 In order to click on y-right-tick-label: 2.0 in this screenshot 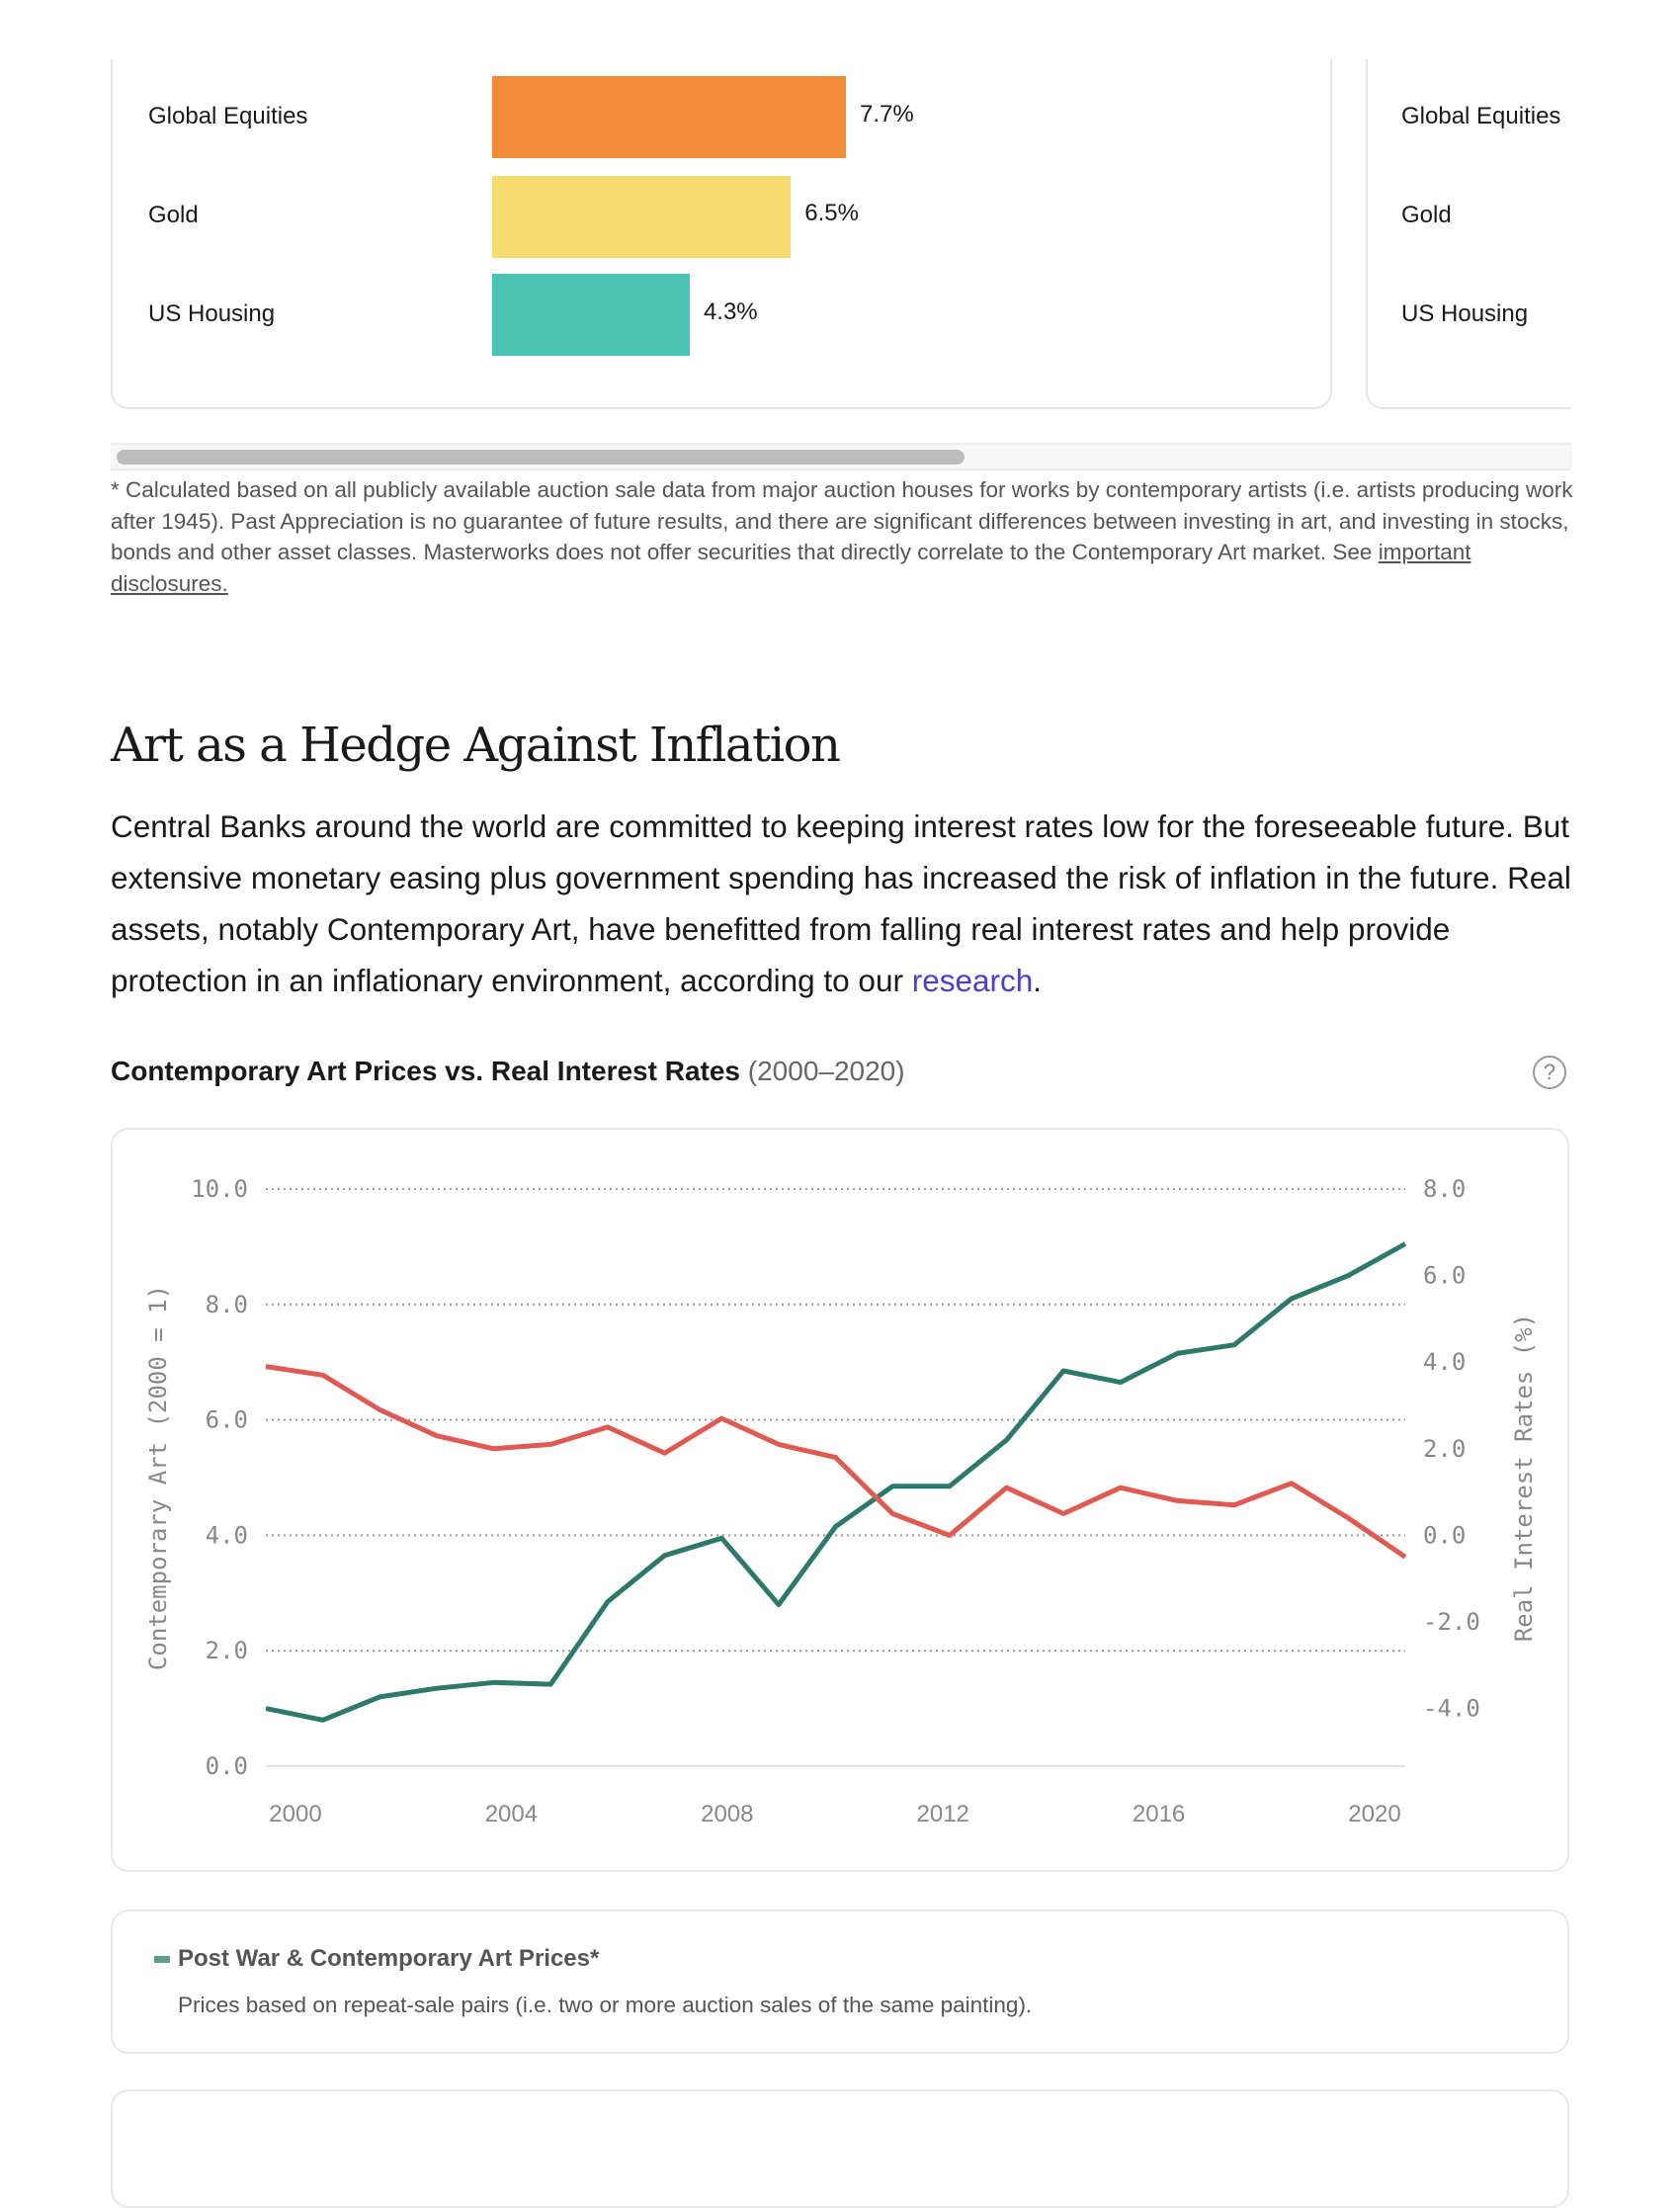, I will do `click(1444, 1449)`.